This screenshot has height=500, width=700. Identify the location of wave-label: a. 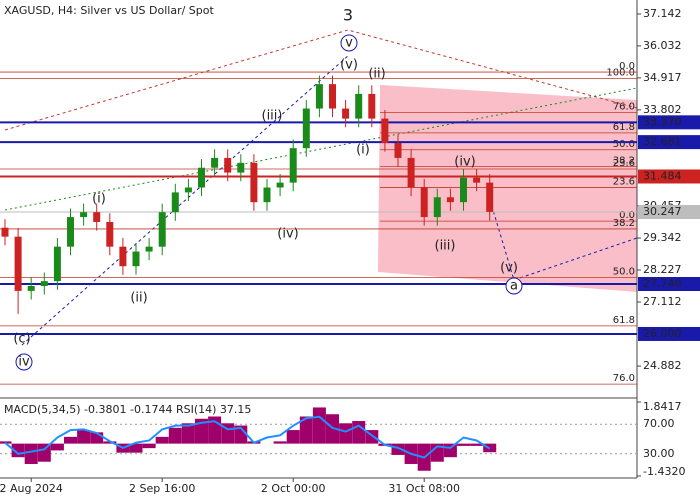
(514, 286).